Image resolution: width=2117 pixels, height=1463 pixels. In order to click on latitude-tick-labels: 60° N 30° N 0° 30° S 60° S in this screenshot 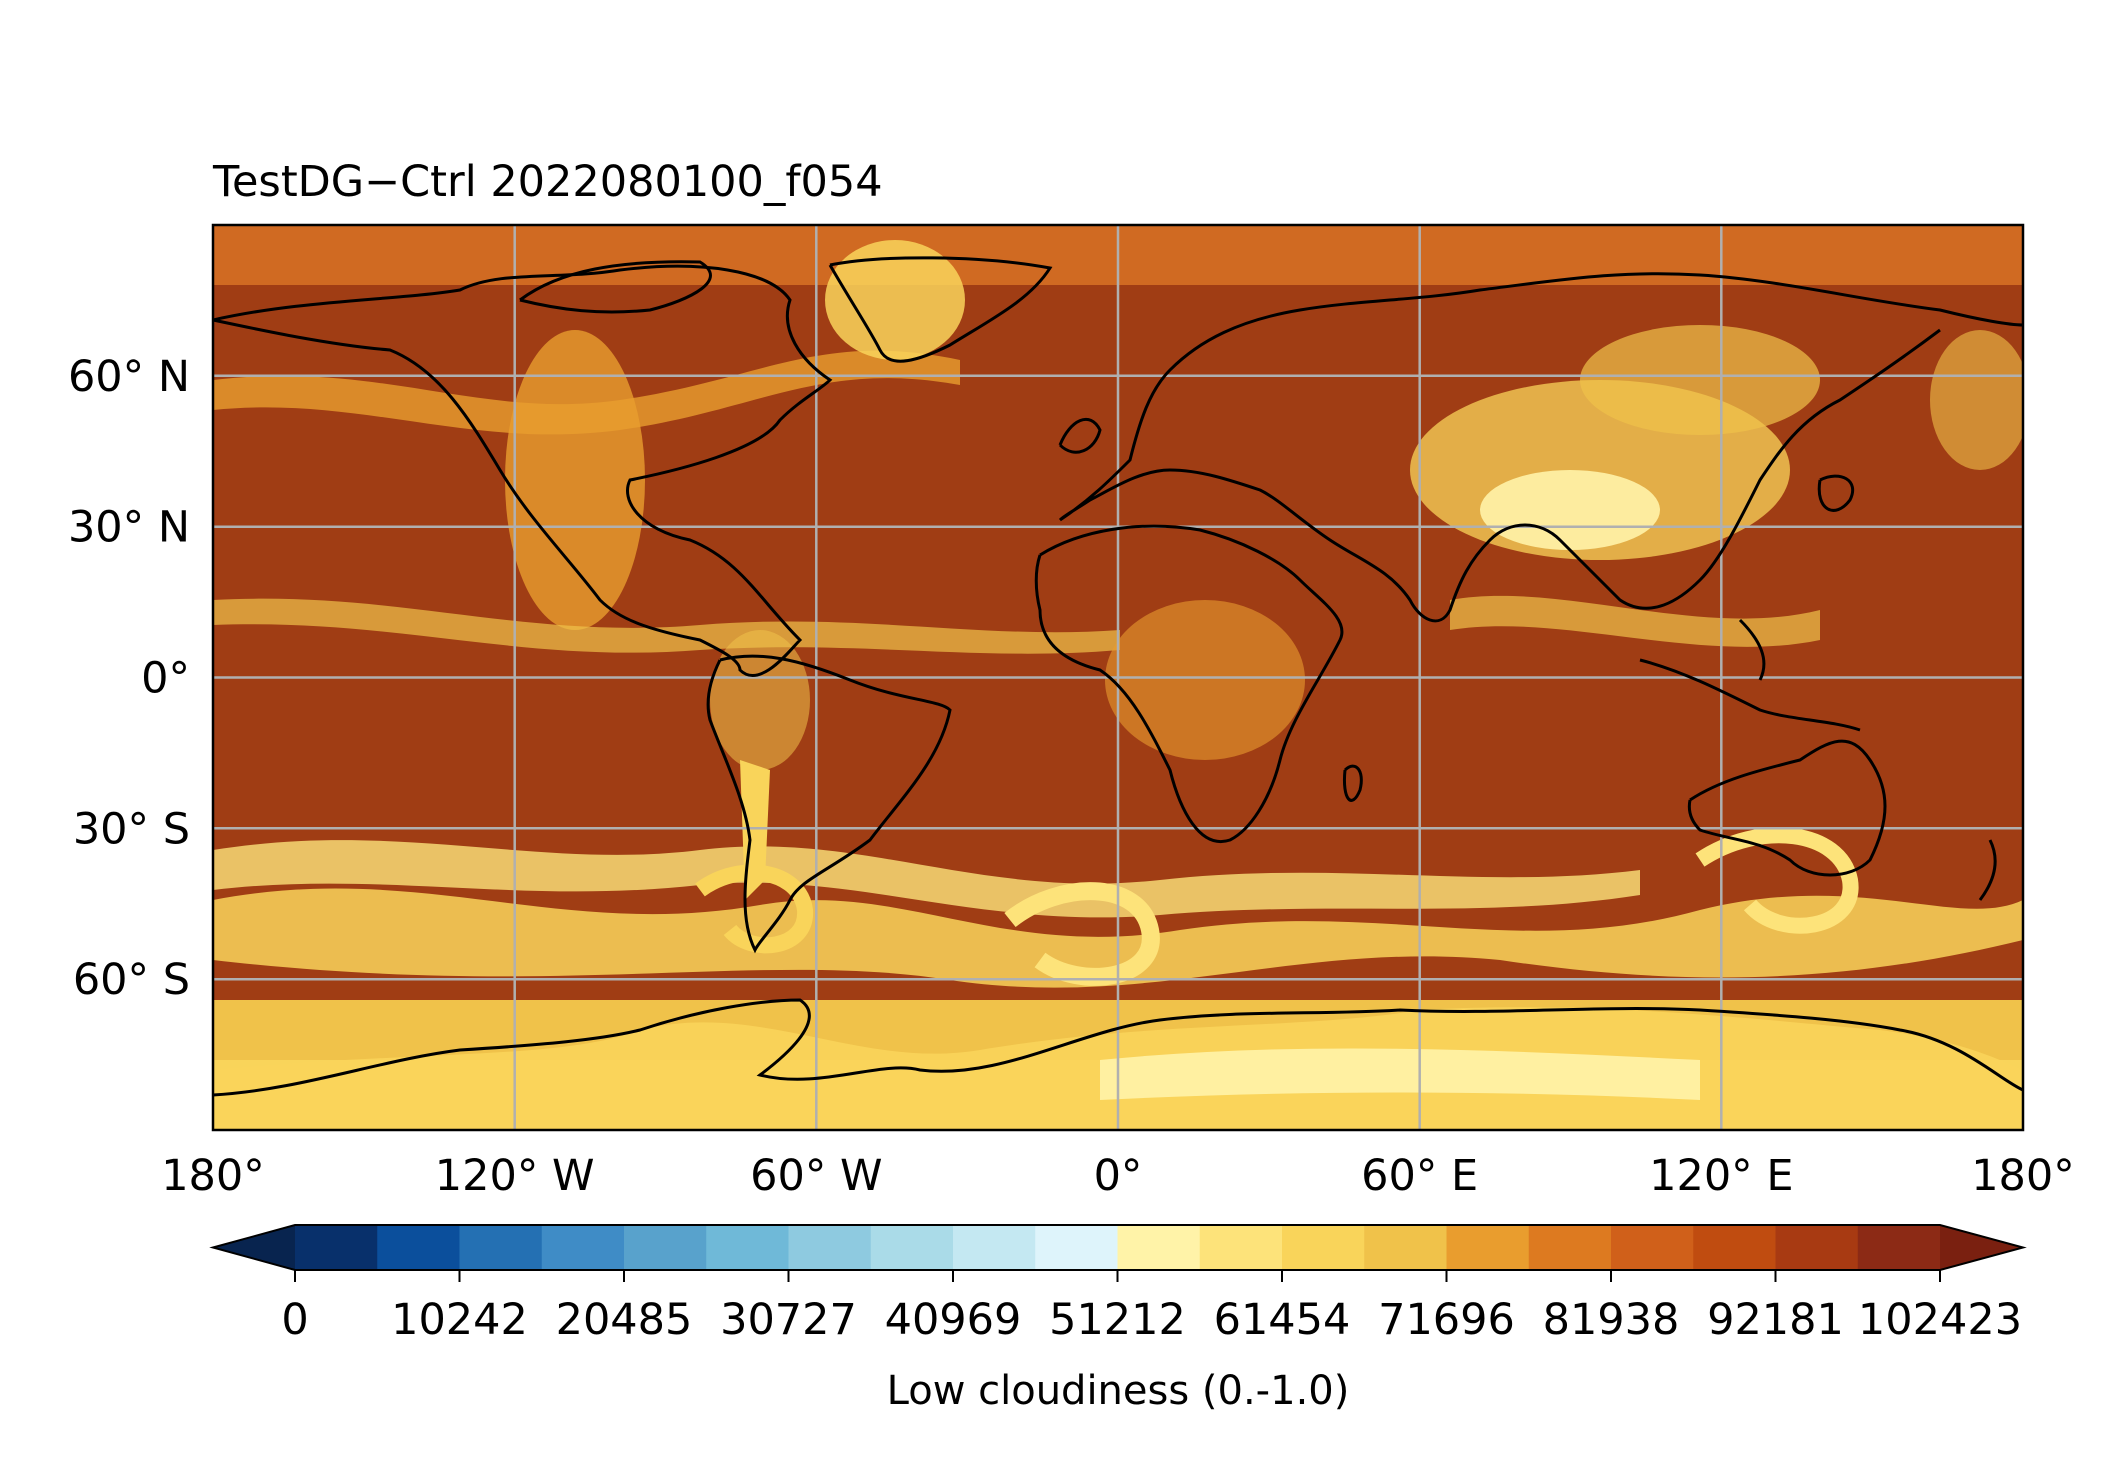, I will do `click(129, 678)`.